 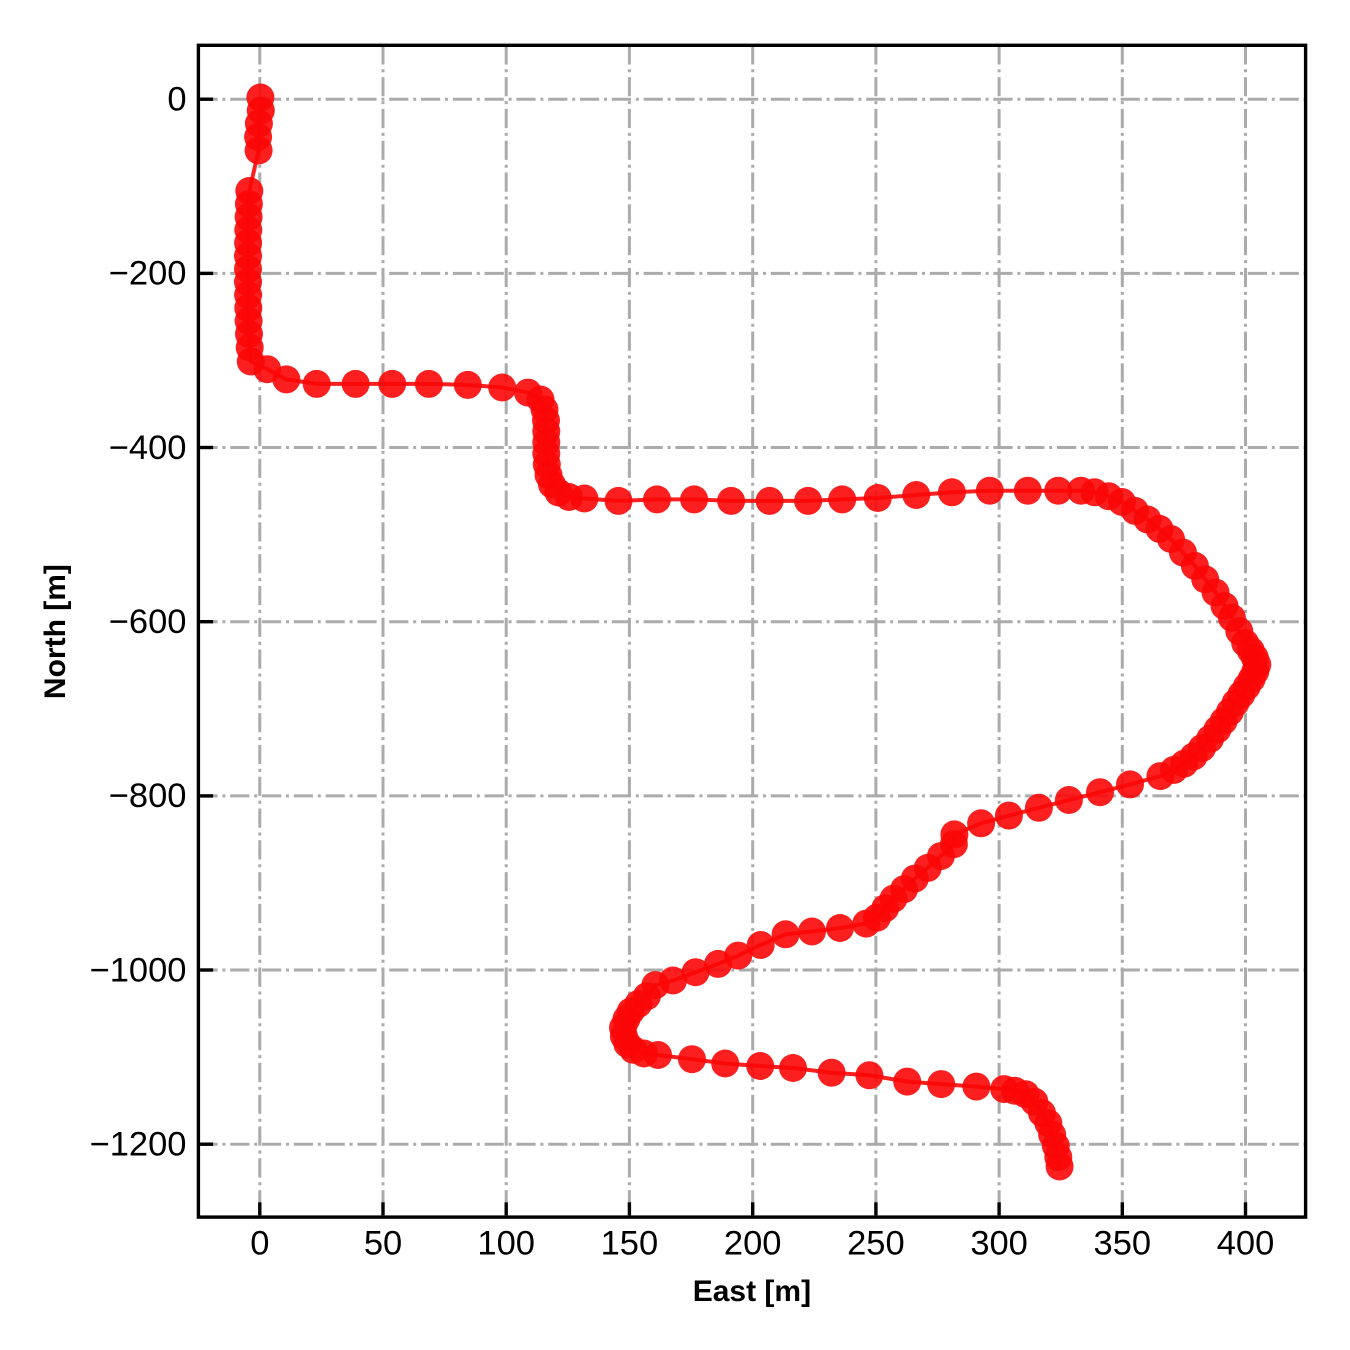 I want to click on svg-text: East [m], so click(x=752, y=1291).